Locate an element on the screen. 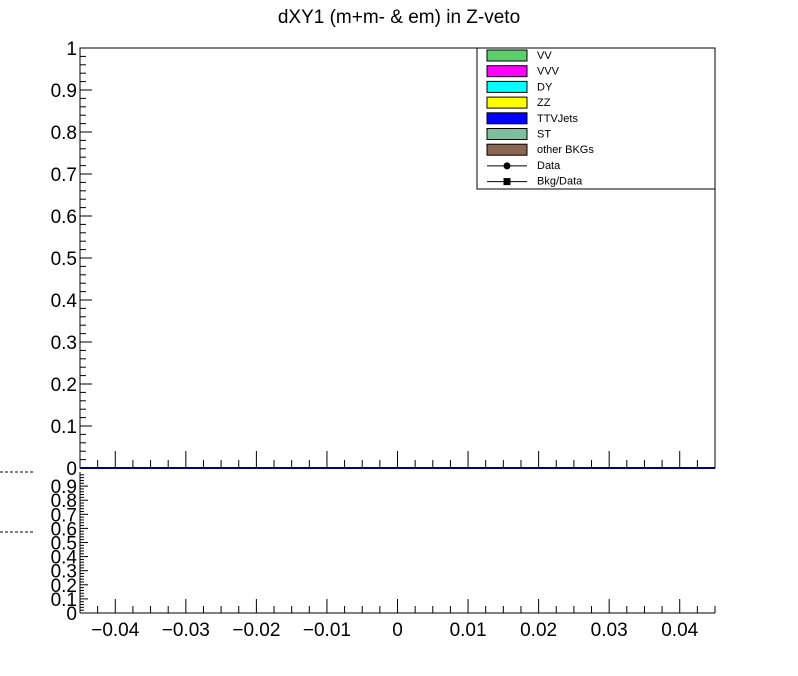 The width and height of the screenshot is (798, 676). legend-label: TTVJets is located at coordinates (557, 119).